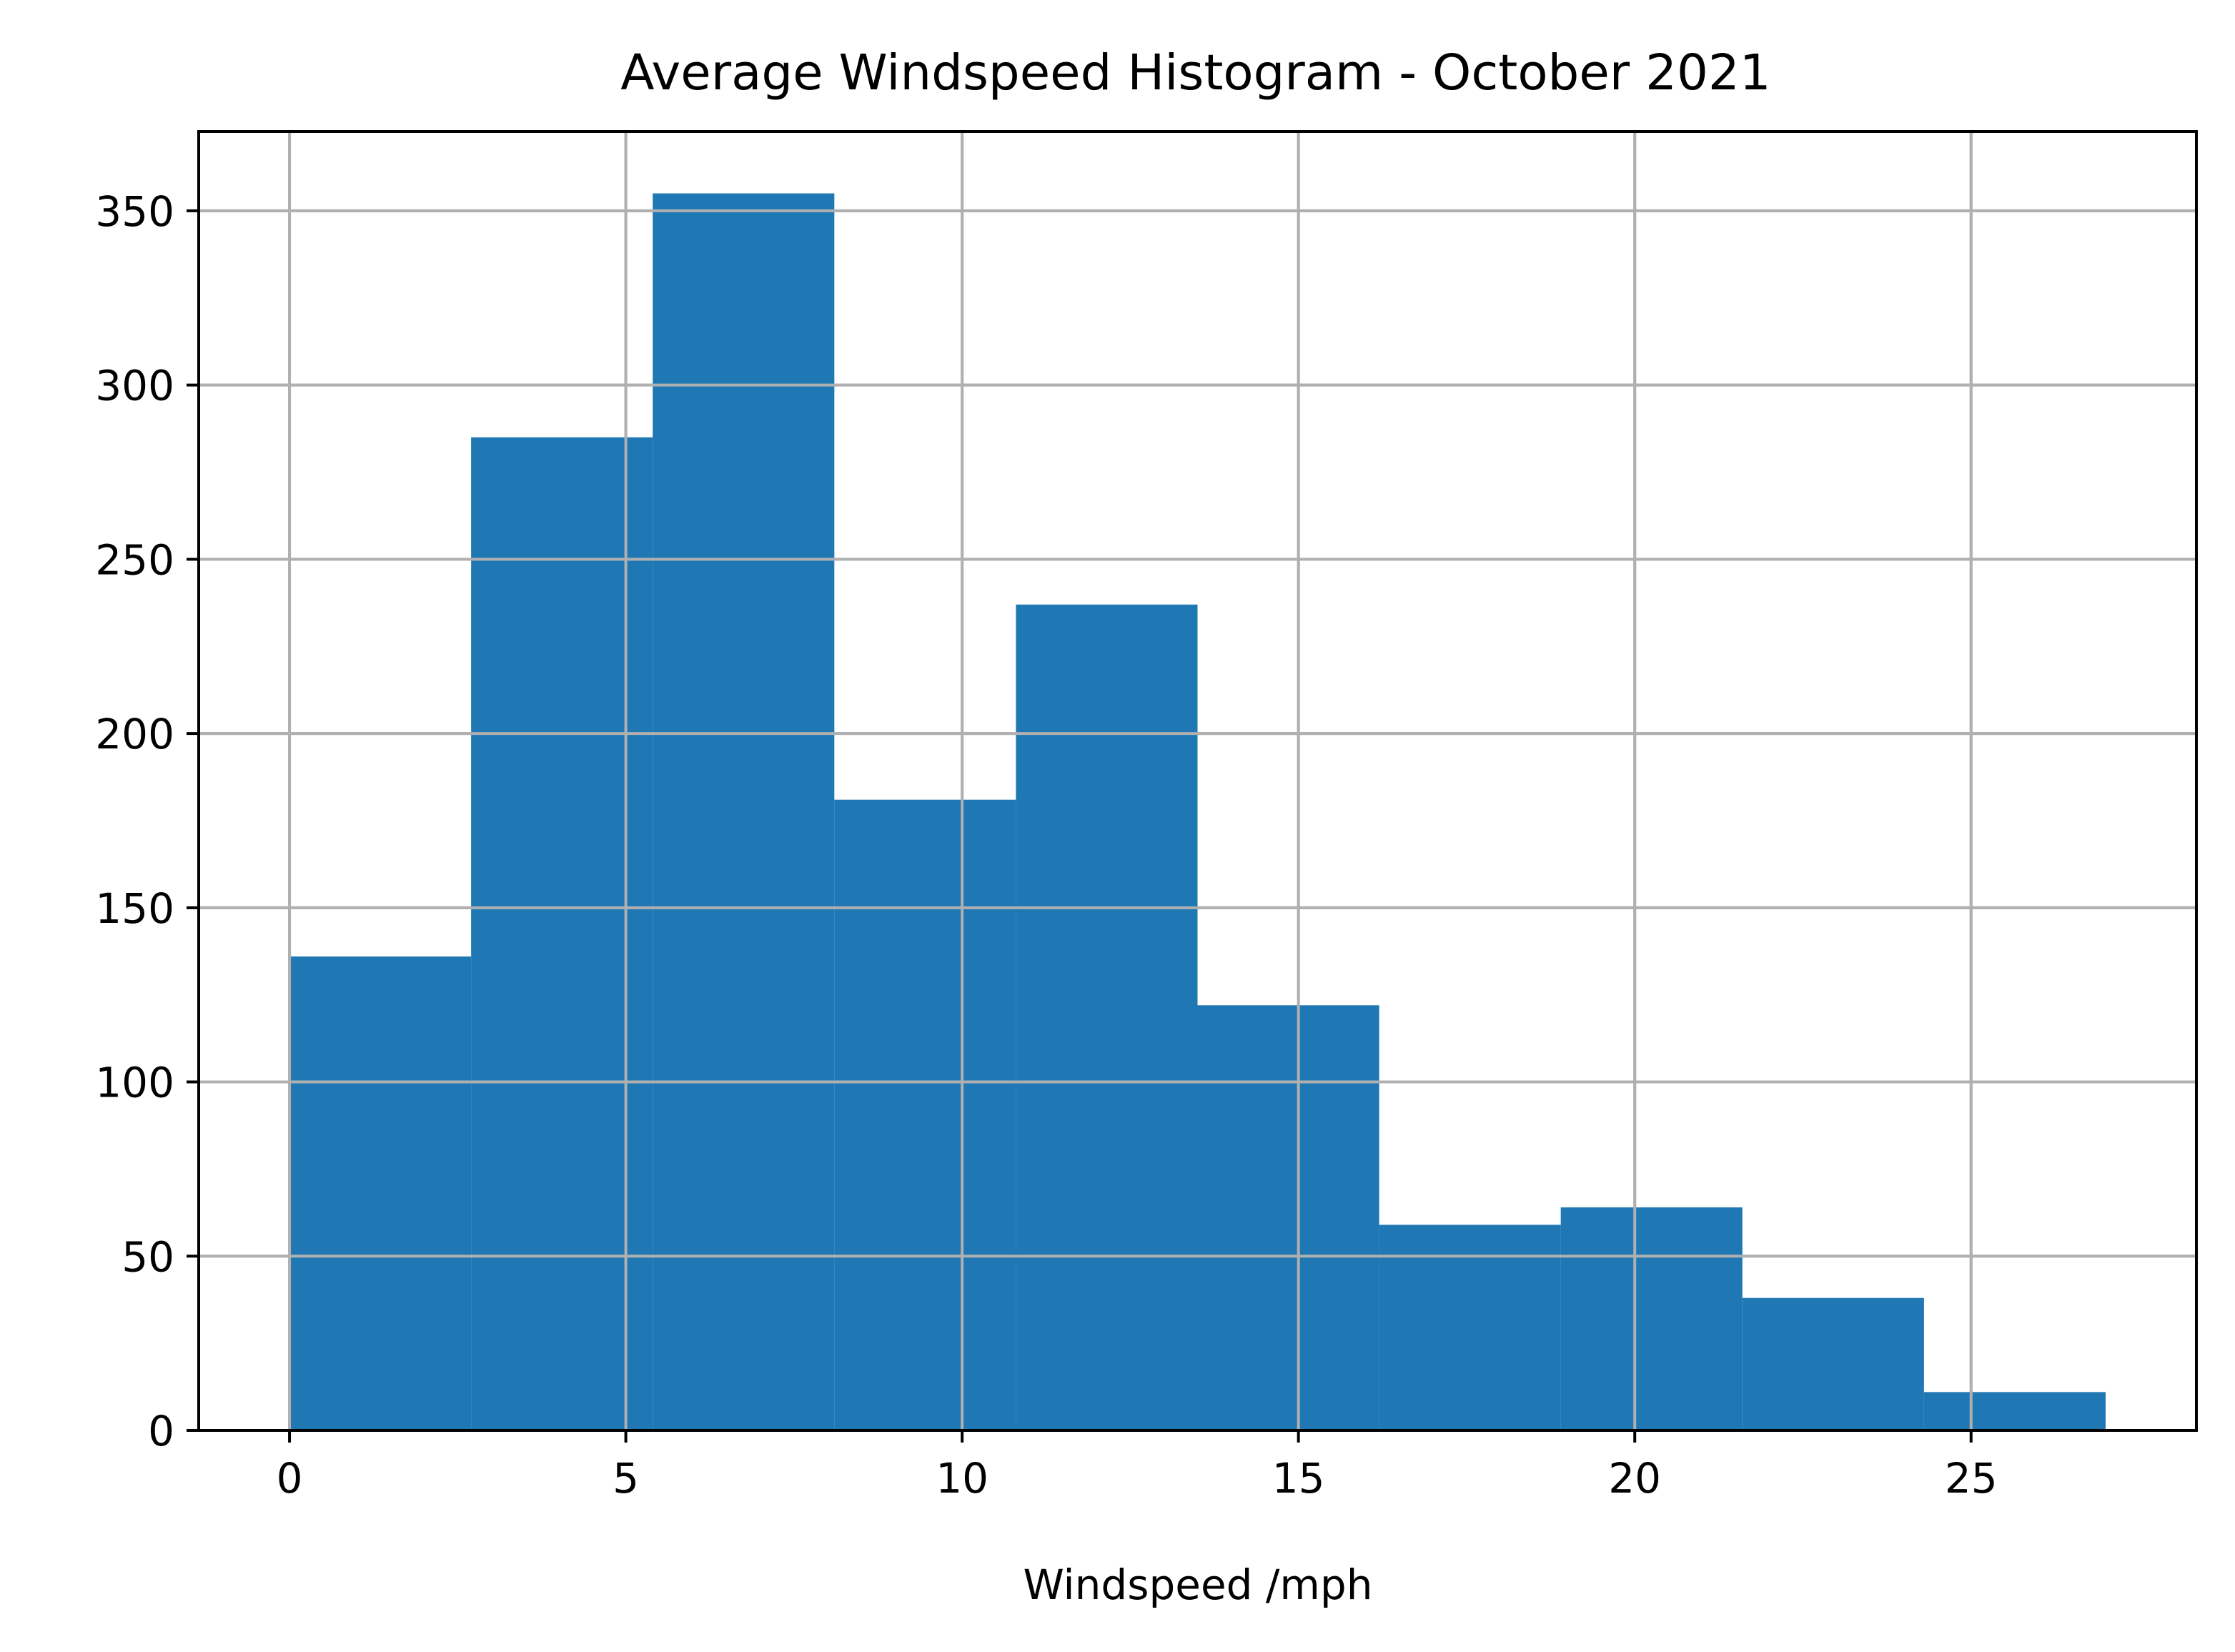 The height and width of the screenshot is (1652, 2235). Describe the element at coordinates (135, 560) in the screenshot. I see `y-tick-label: 250` at that location.